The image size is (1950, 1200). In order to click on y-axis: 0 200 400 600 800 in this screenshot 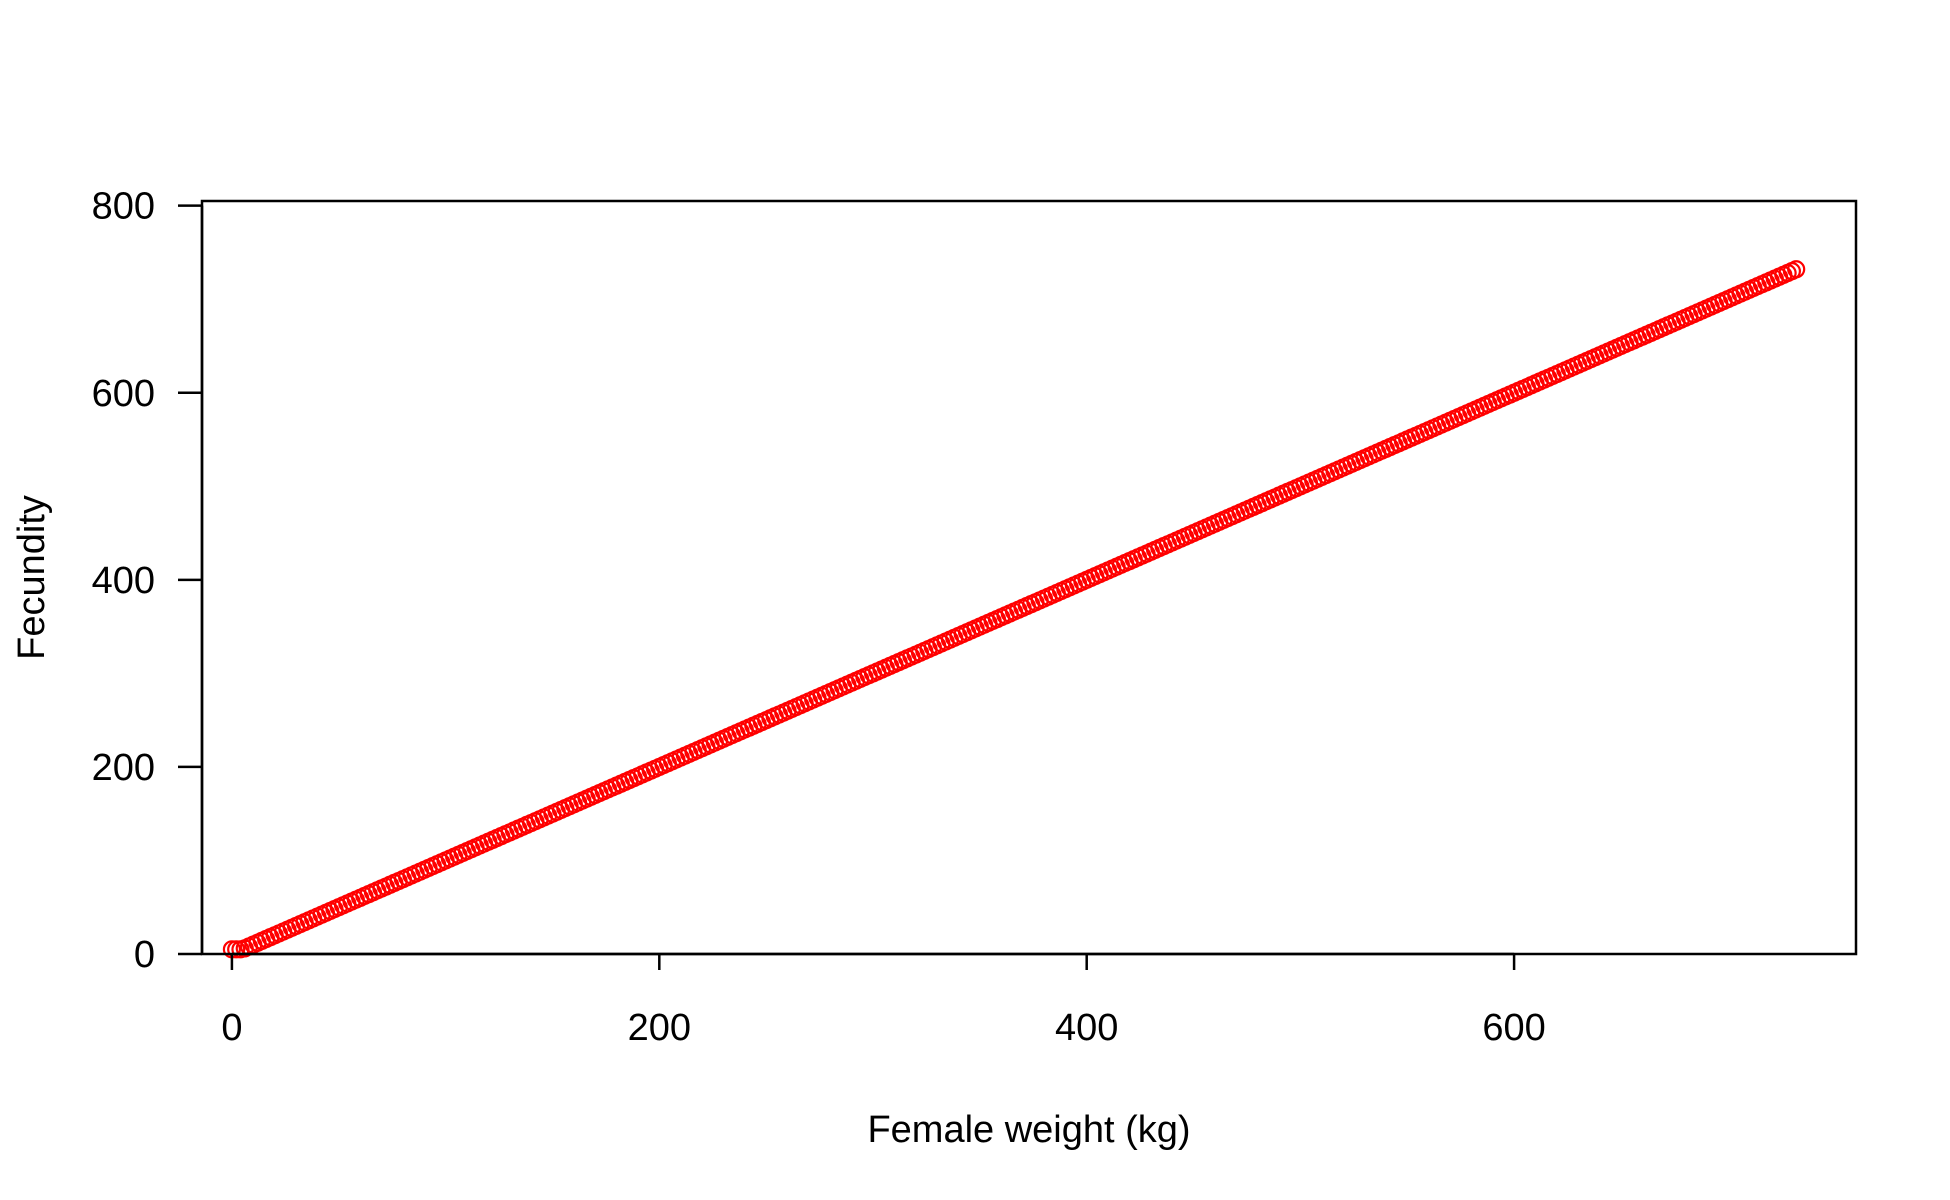, I will do `click(148, 581)`.